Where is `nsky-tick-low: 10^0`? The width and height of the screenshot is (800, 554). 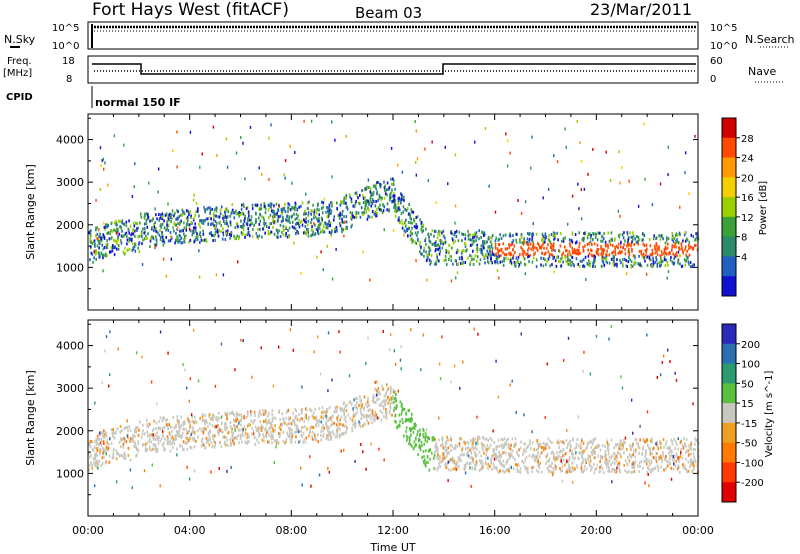 nsky-tick-low: 10^0 is located at coordinates (65, 46).